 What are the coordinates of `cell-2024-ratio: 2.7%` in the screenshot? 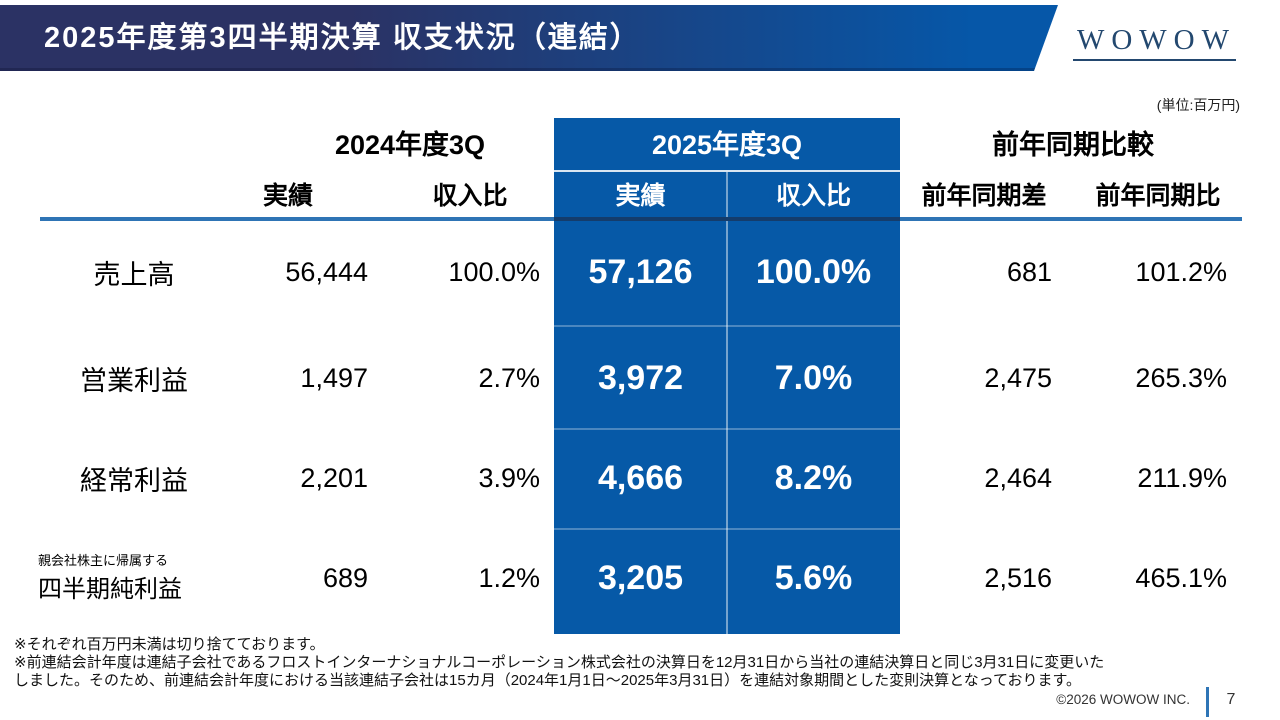 It's located at (509, 378).